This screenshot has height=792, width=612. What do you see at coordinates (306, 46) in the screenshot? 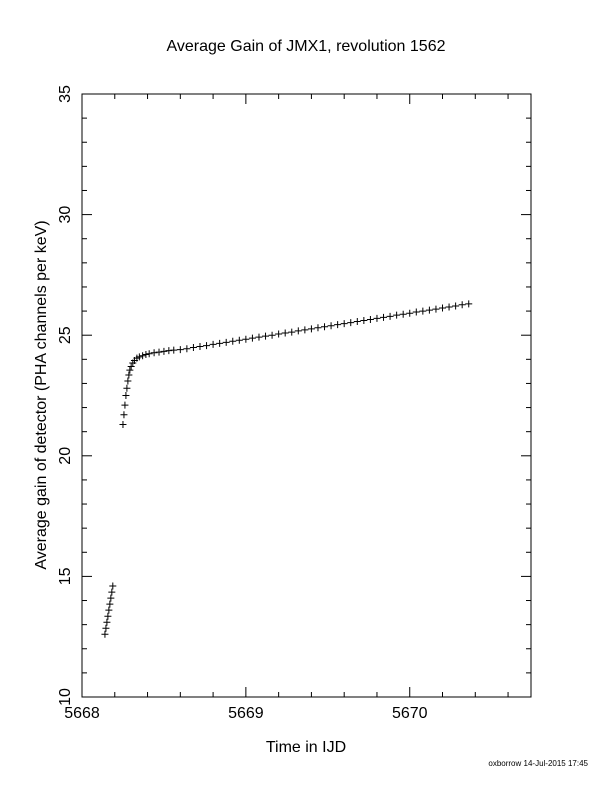
I see `chart-title: Average Gain of JMX1, revolution 1562` at bounding box center [306, 46].